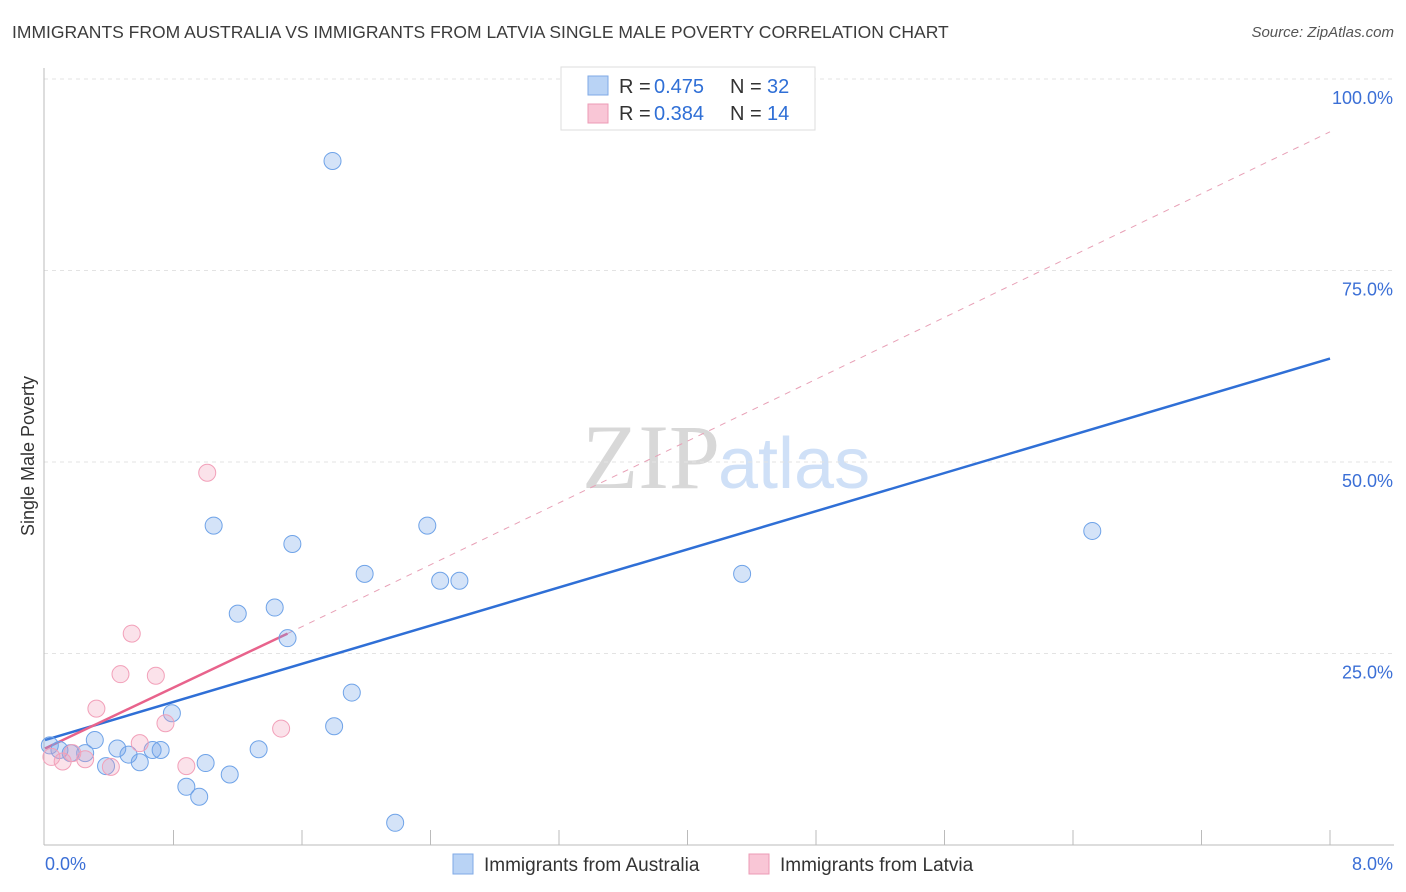 The width and height of the screenshot is (1406, 892). Describe the element at coordinates (679, 114) in the screenshot. I see `legend-r-latvia: 0.384` at that location.